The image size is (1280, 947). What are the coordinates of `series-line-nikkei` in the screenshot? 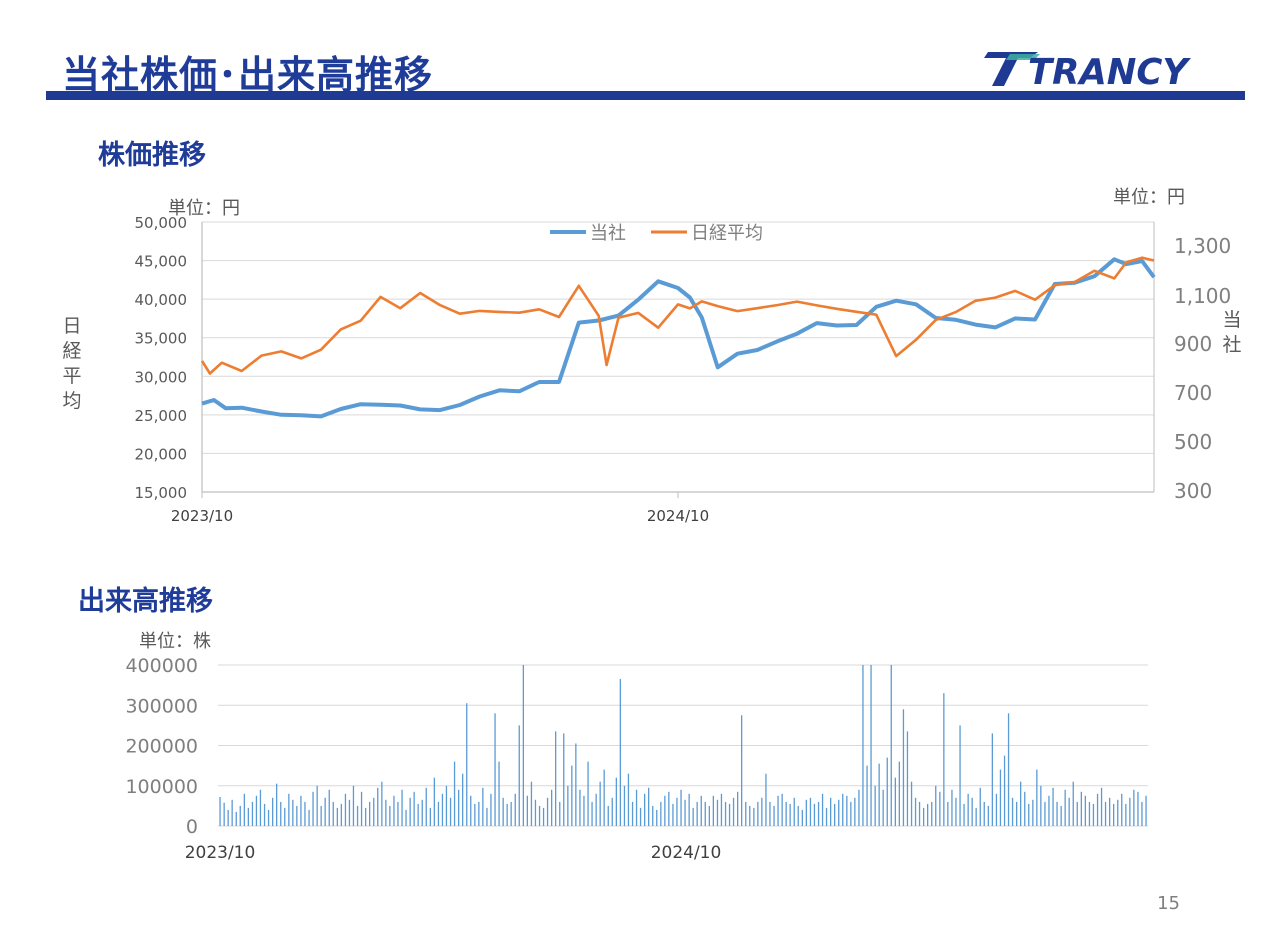 It's located at (677, 315).